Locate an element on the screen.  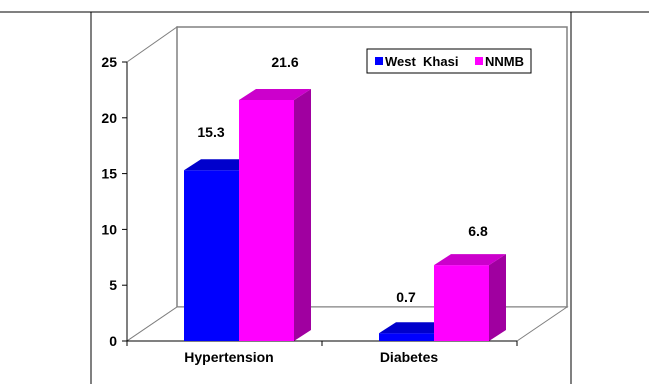
legend-box is located at coordinates (449, 61).